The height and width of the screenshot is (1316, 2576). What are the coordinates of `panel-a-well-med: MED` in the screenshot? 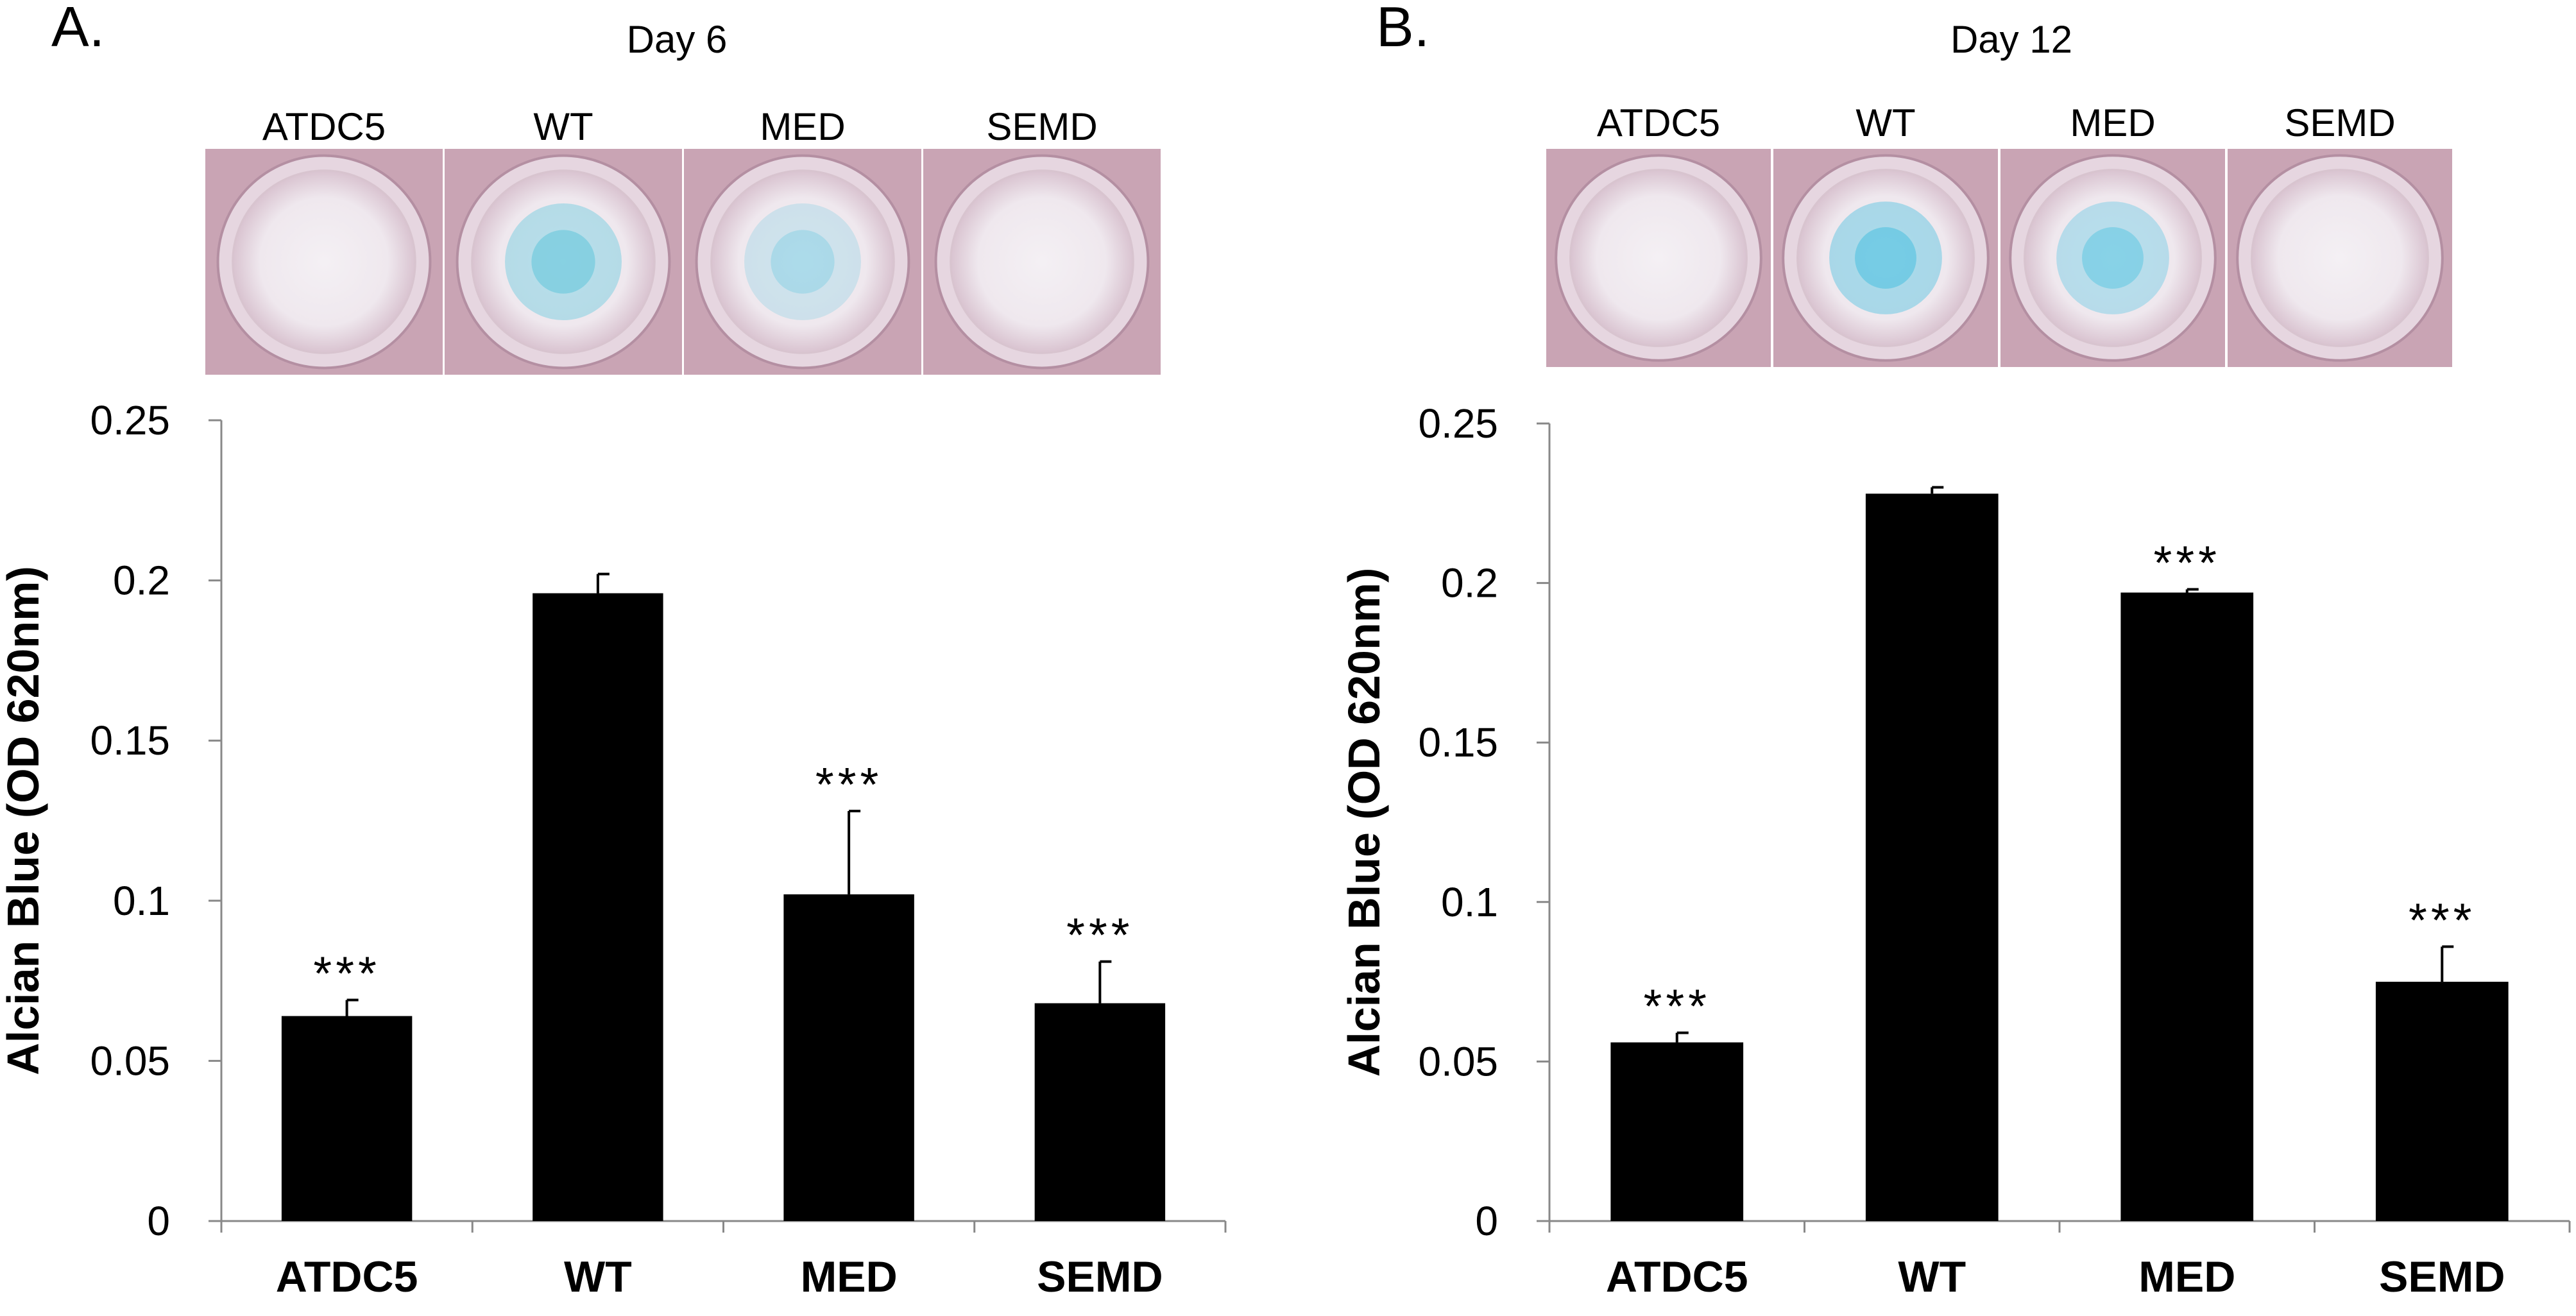 It's located at (802, 240).